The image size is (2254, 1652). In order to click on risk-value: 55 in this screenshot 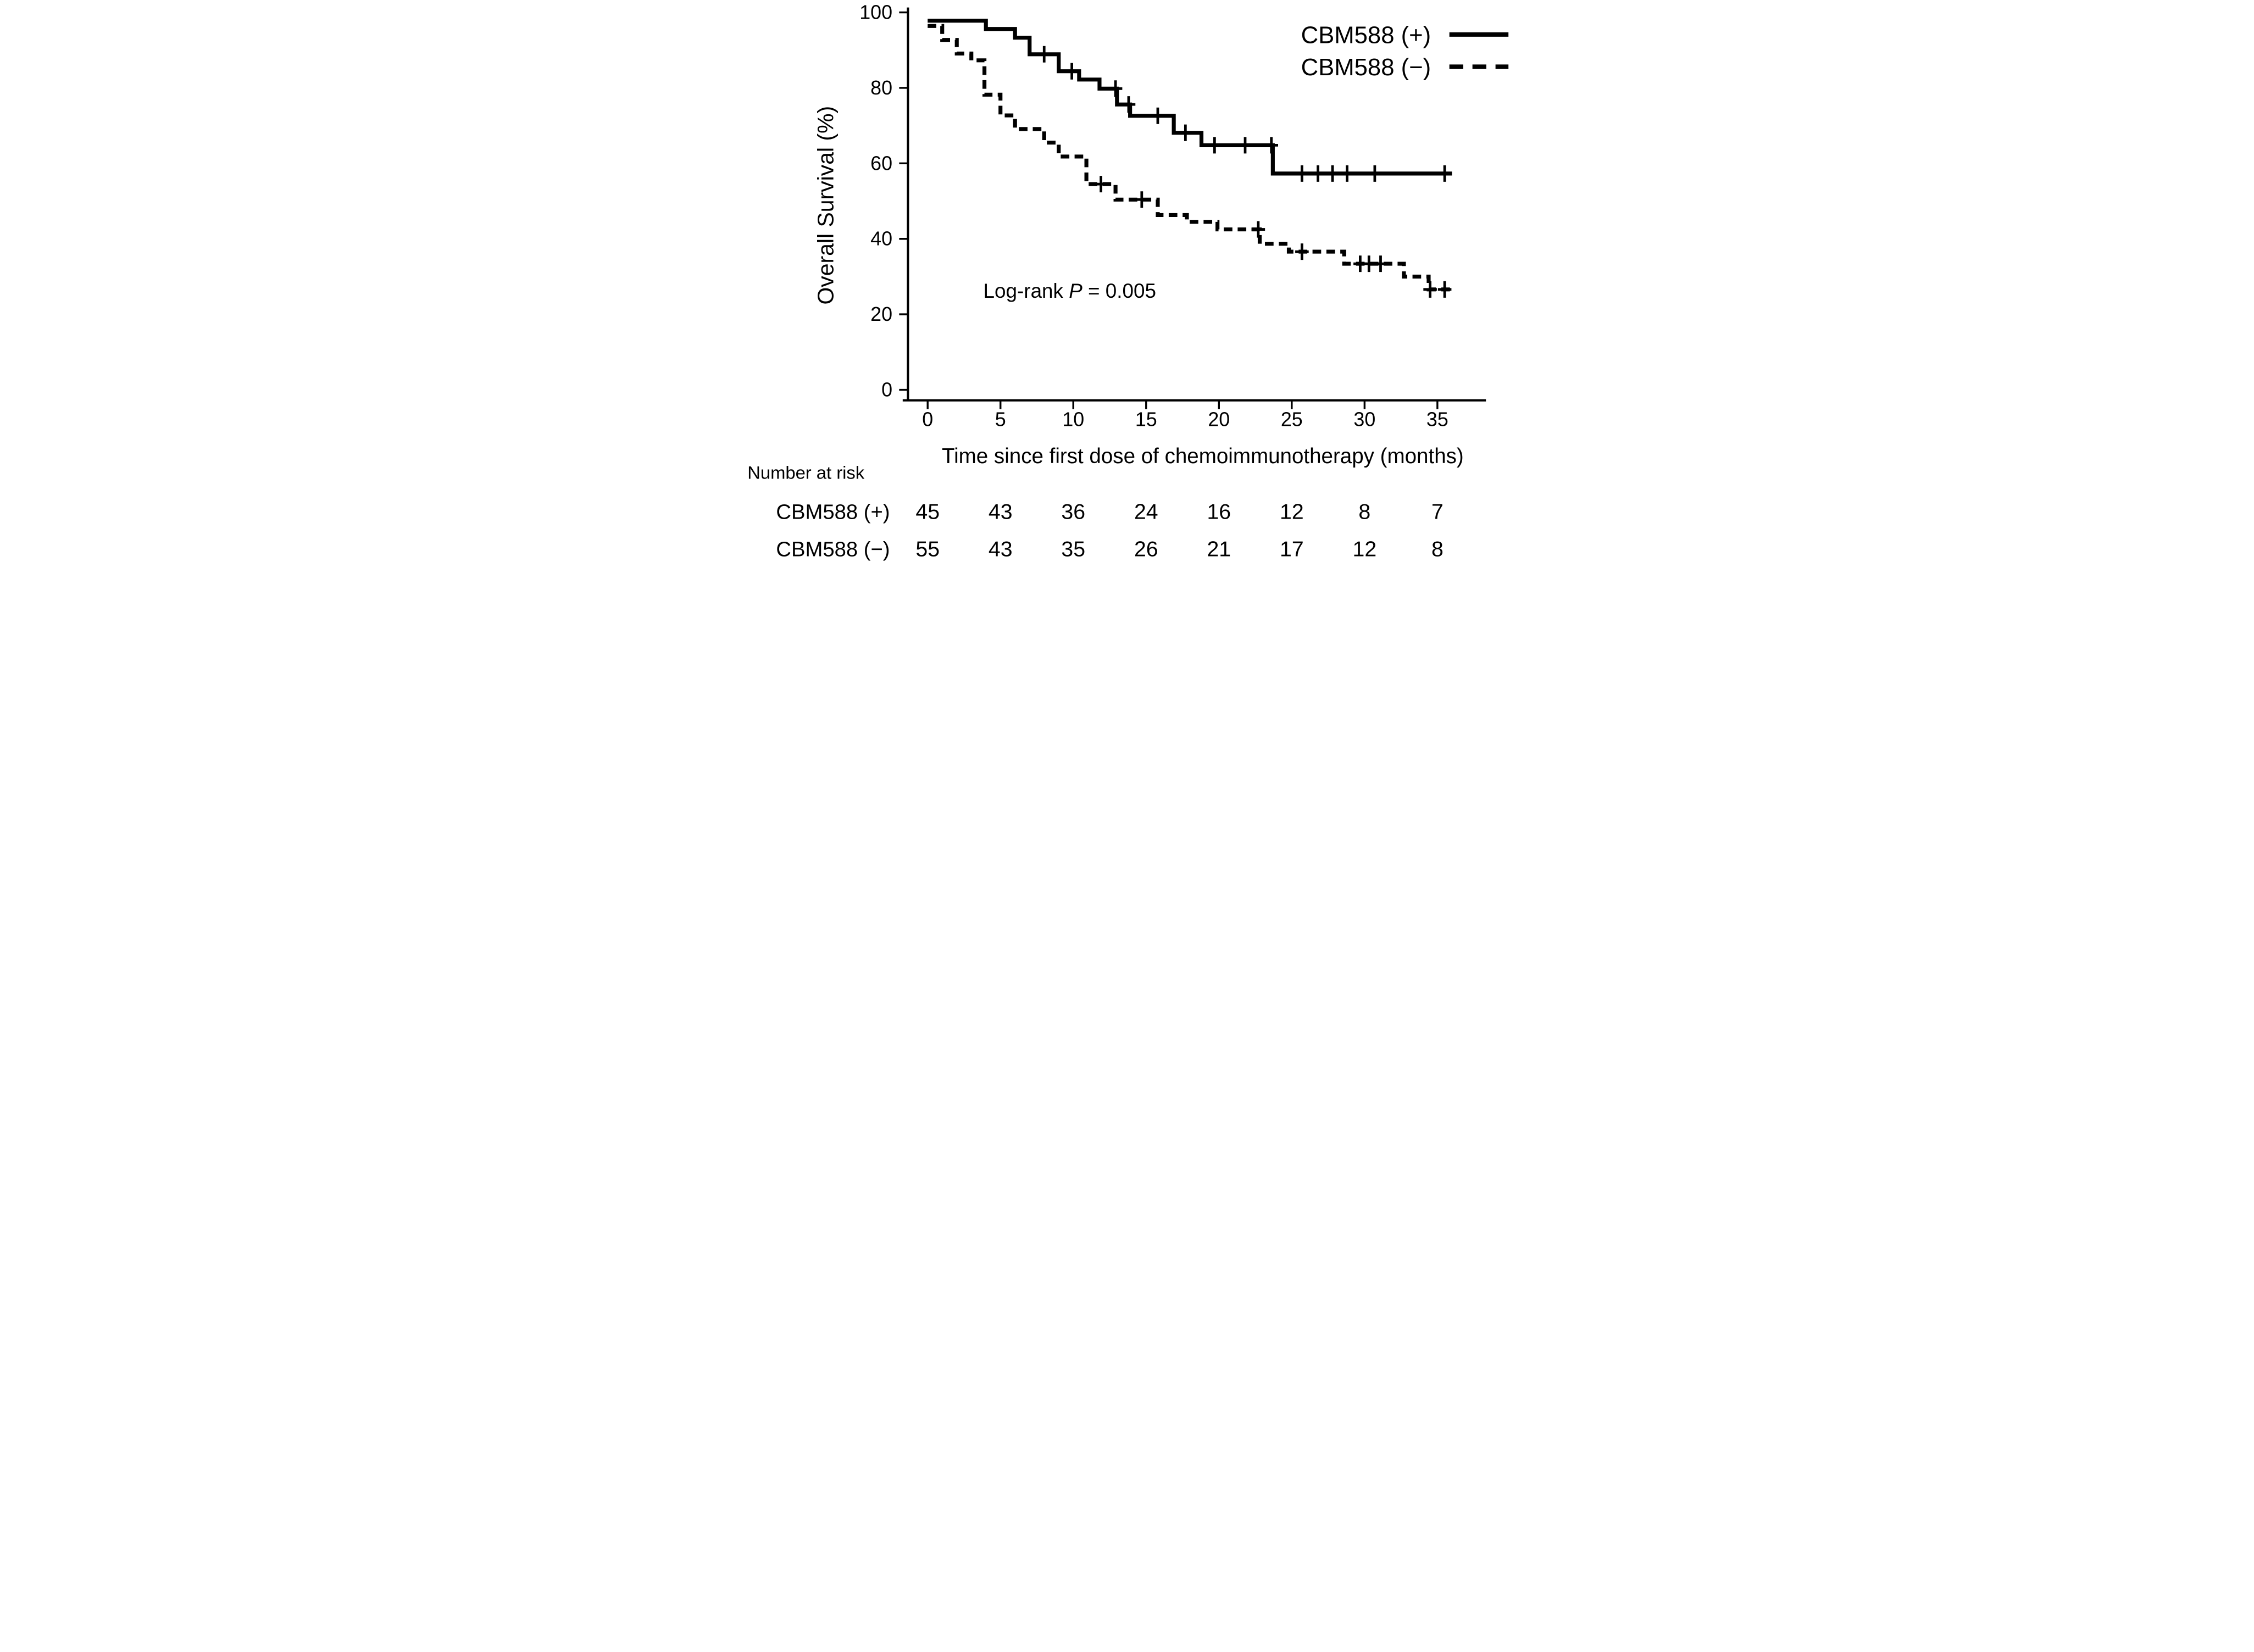, I will do `click(927, 549)`.